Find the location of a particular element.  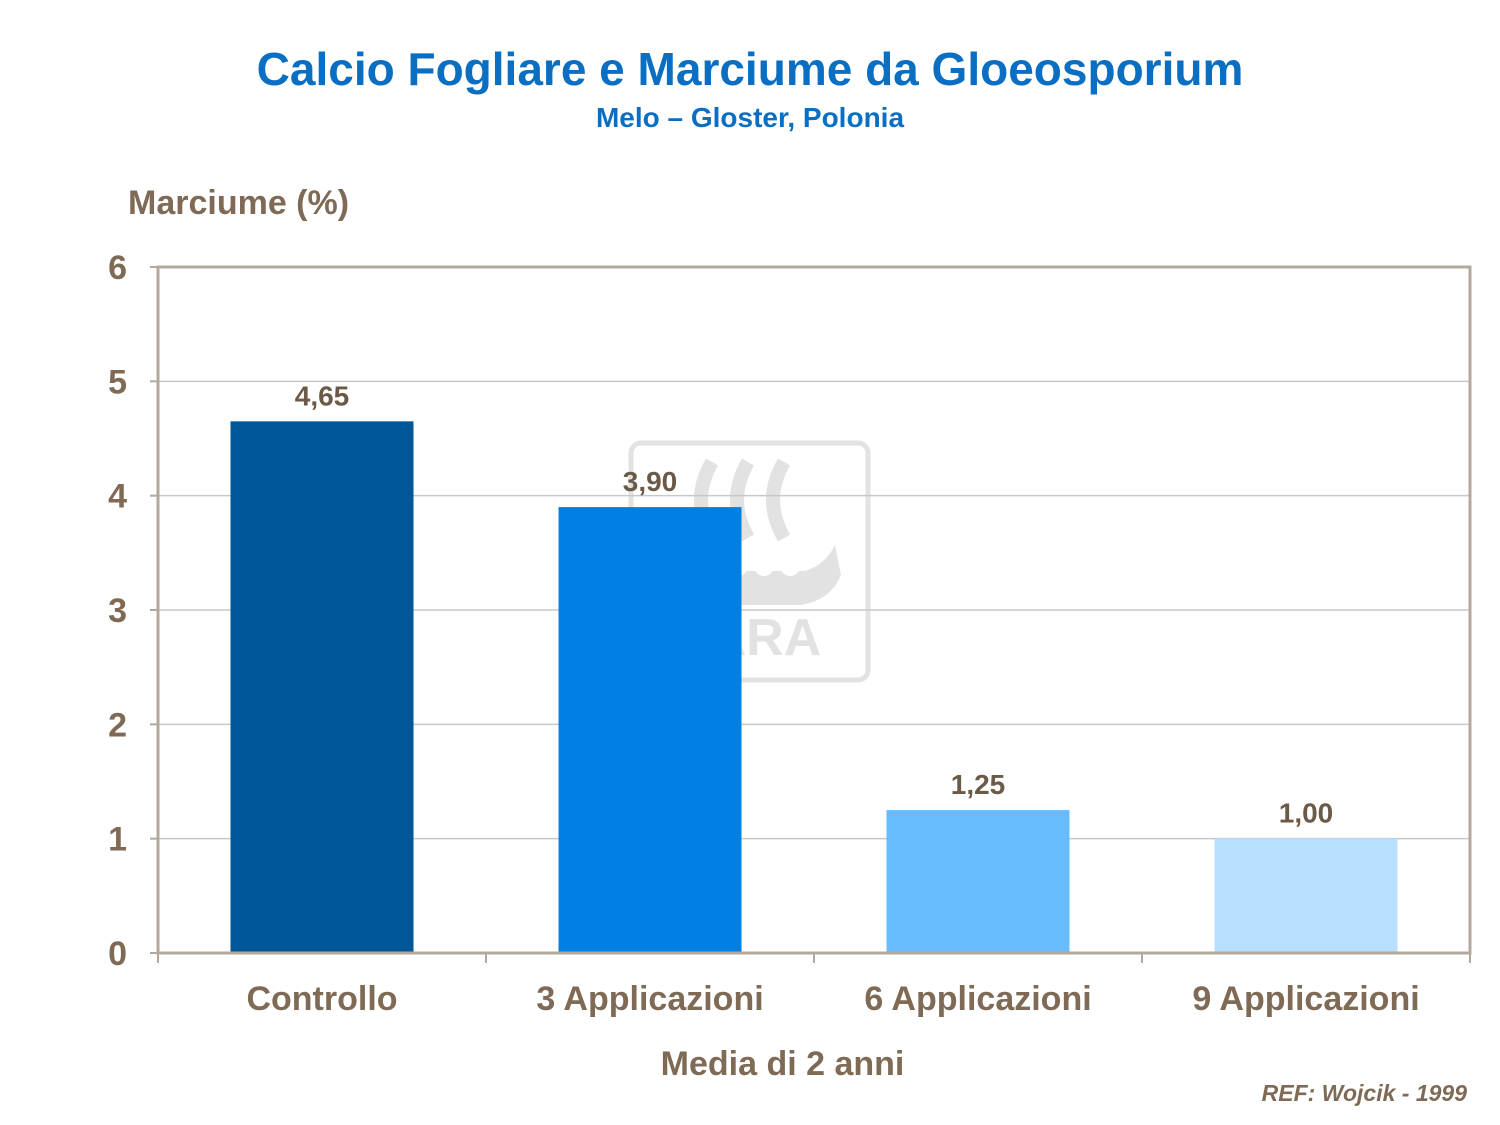

y-tick-label: 1 is located at coordinates (117, 840).